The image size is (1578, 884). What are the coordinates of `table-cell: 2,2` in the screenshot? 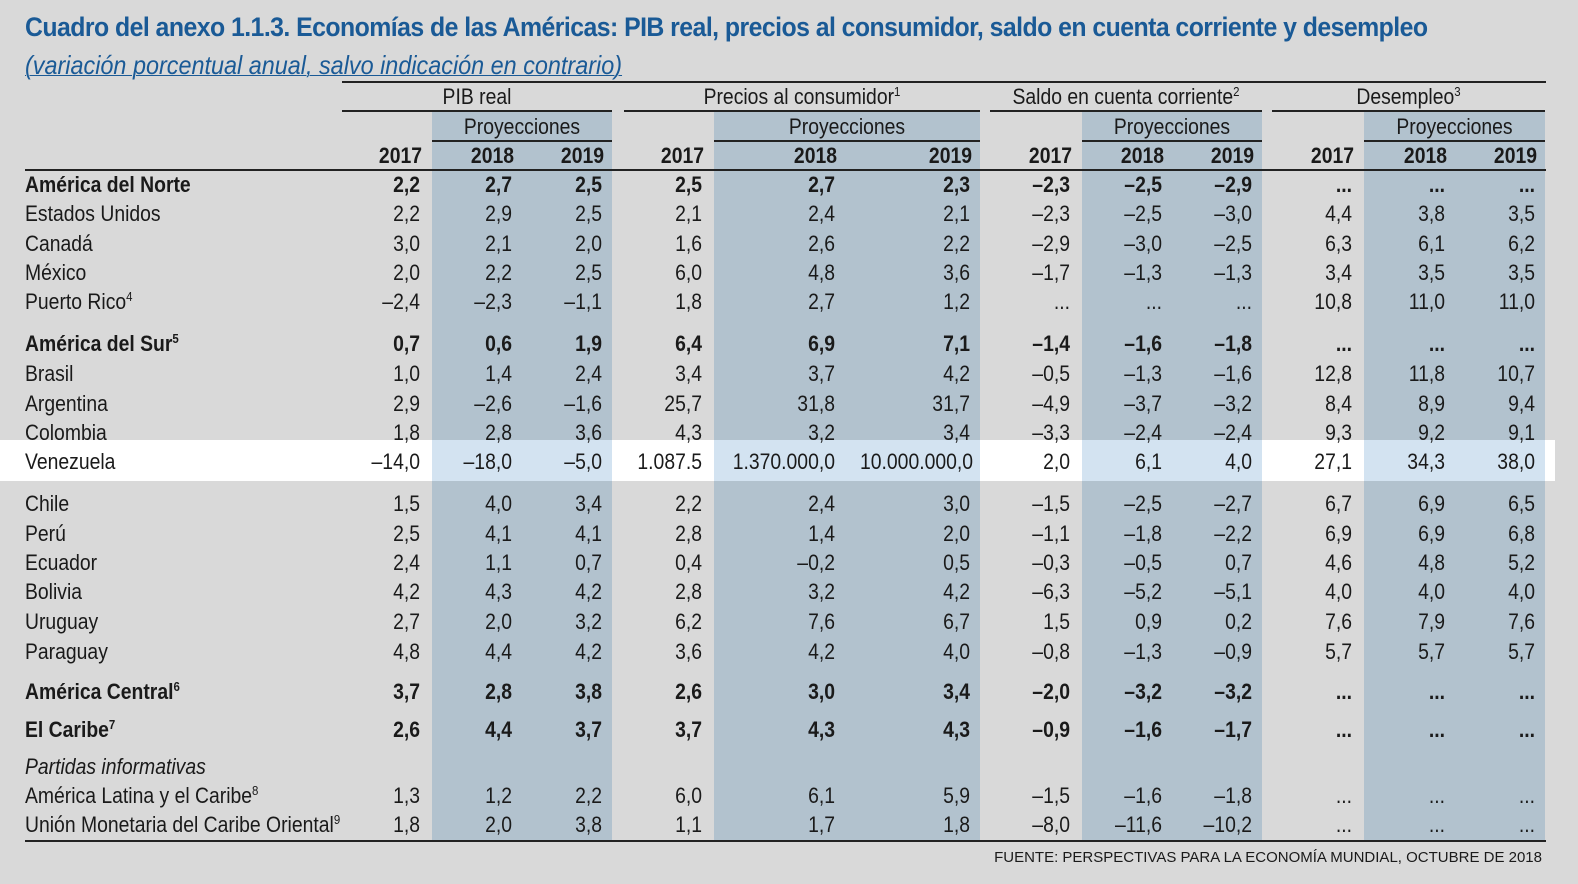 It's located at (406, 184).